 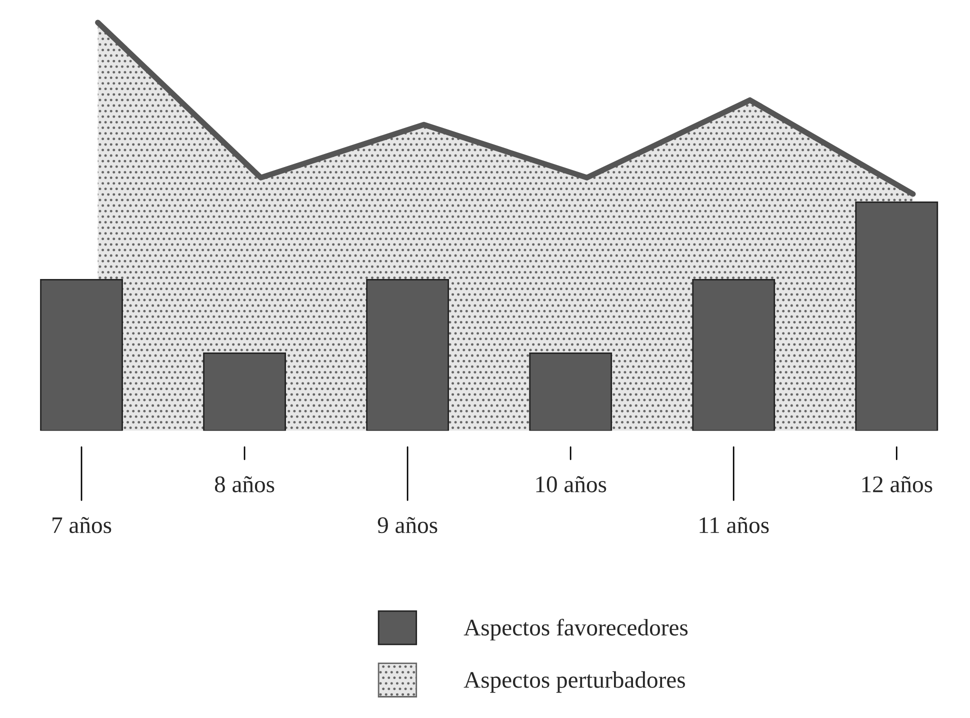 What do you see at coordinates (82, 525) in the screenshot?
I see `x-tick-label: 7 años` at bounding box center [82, 525].